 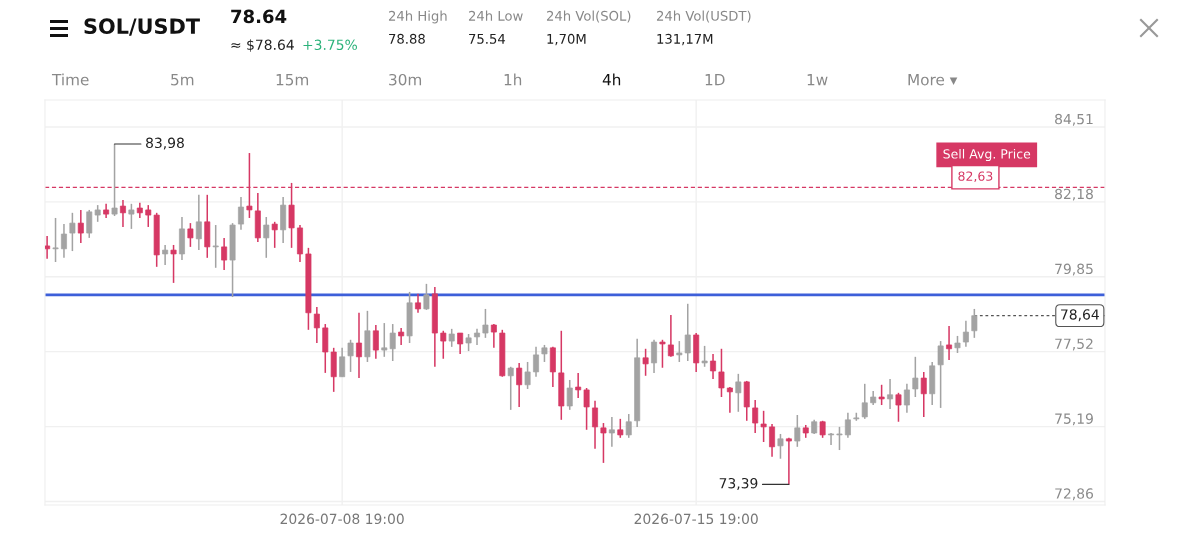 I want to click on text: 24h High, so click(x=417, y=17).